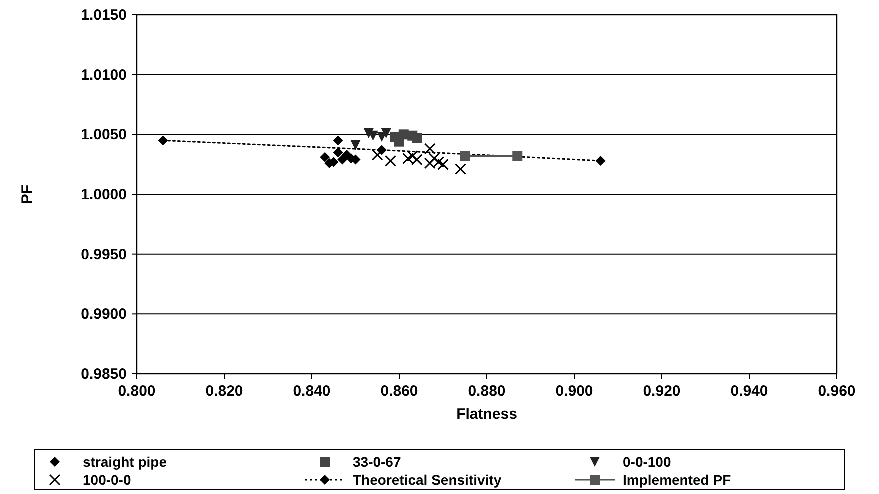 The height and width of the screenshot is (494, 879). What do you see at coordinates (27, 194) in the screenshot?
I see `y-axis-title: PF` at bounding box center [27, 194].